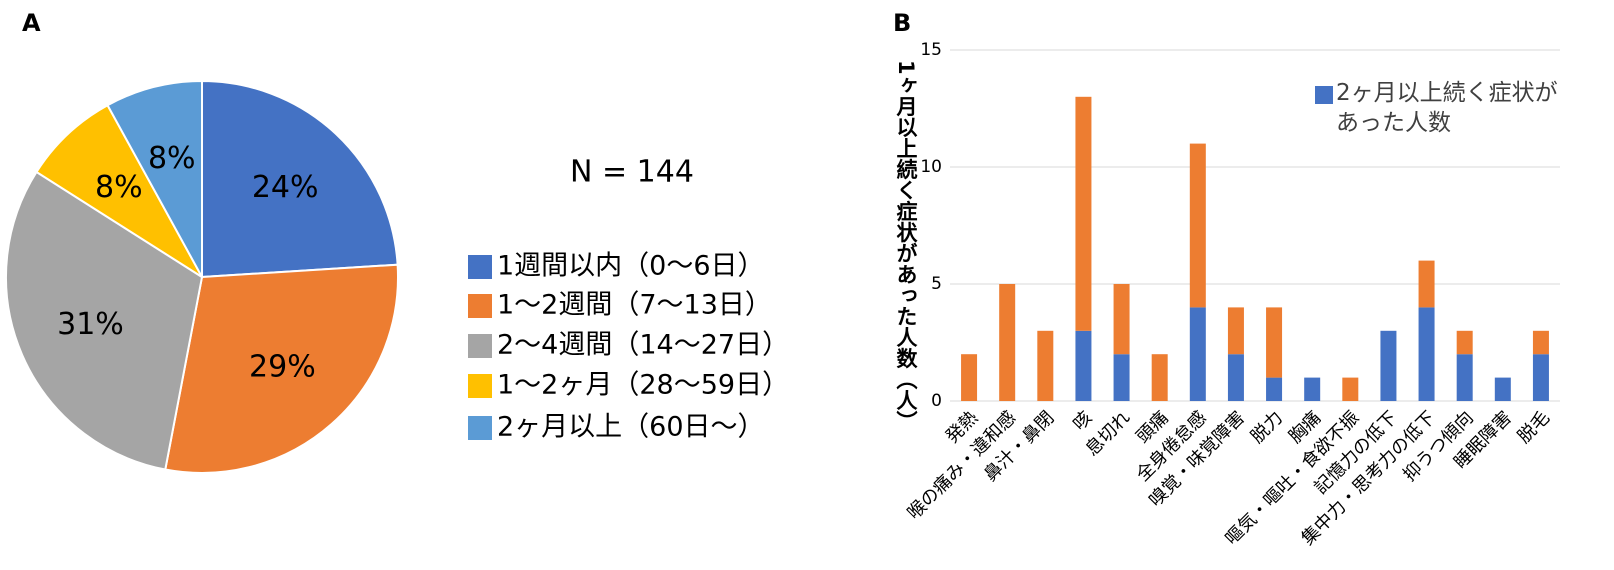 This screenshot has height=570, width=1614. What do you see at coordinates (931, 50) in the screenshot?
I see `y-tick-label: 15` at bounding box center [931, 50].